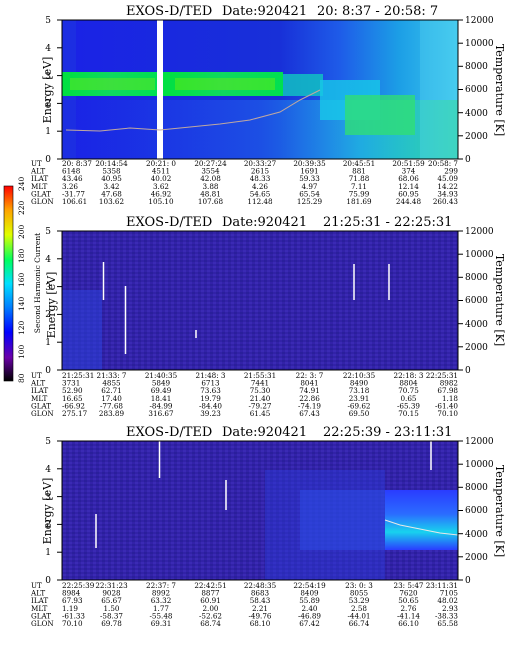 This screenshot has height=649, width=505. I want to click on table-cell: 1.18, so click(450, 398).